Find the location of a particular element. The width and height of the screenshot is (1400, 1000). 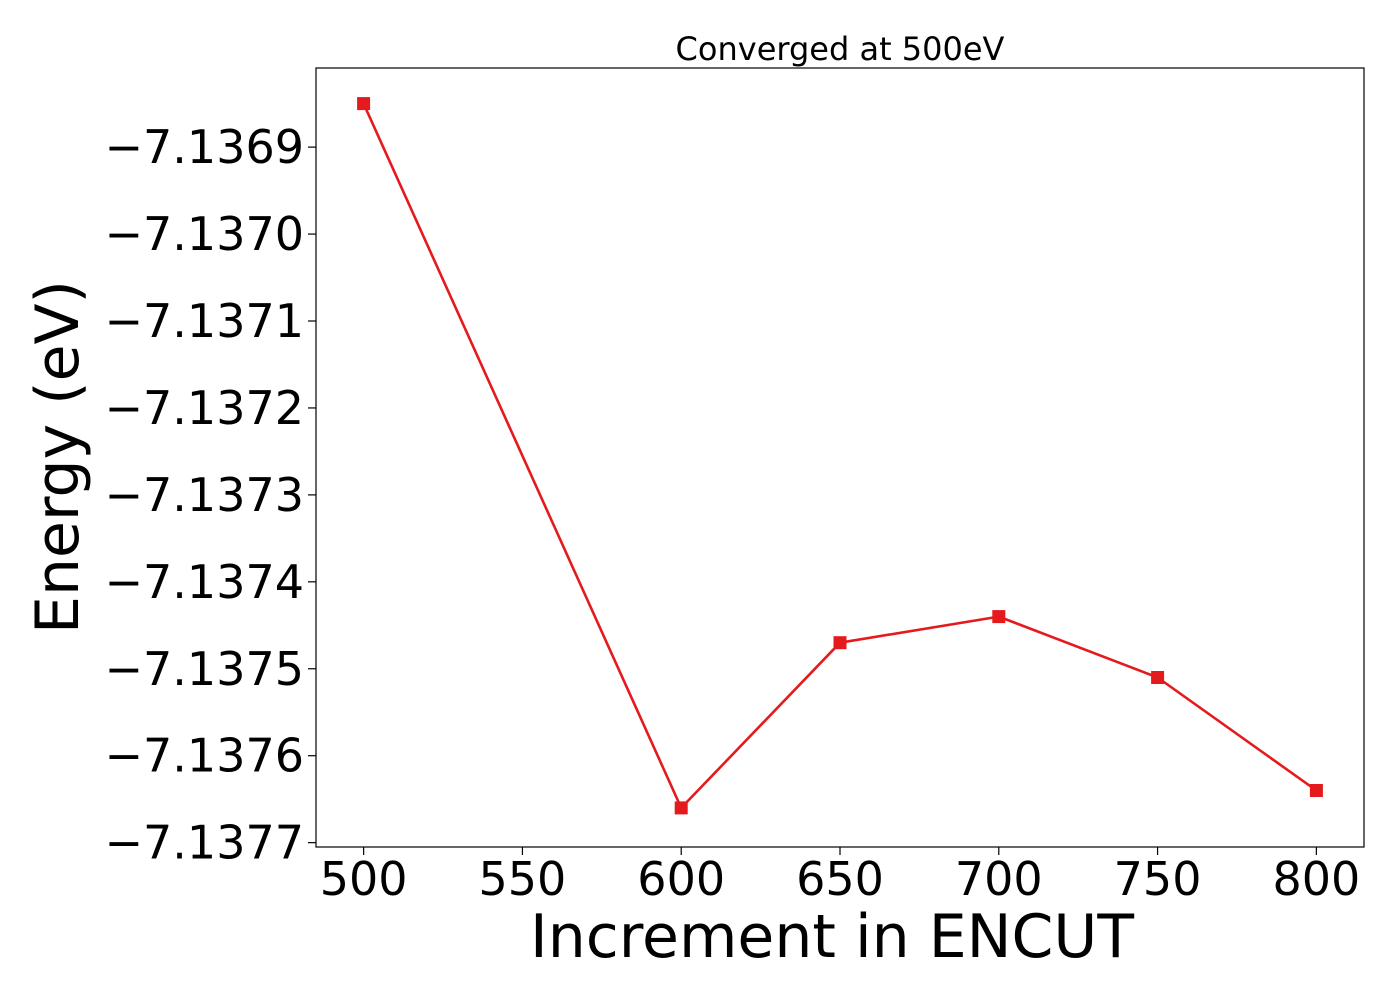

y-tick-label: −7.1377 is located at coordinates (205, 843).